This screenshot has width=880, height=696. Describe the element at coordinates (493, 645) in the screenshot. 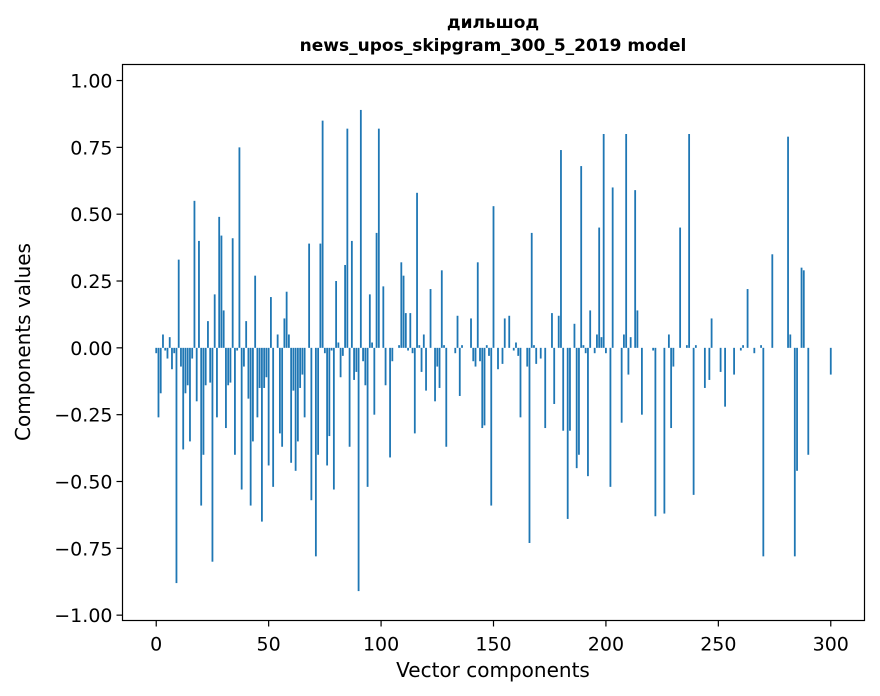

I see `x-tick-label: 150` at that location.